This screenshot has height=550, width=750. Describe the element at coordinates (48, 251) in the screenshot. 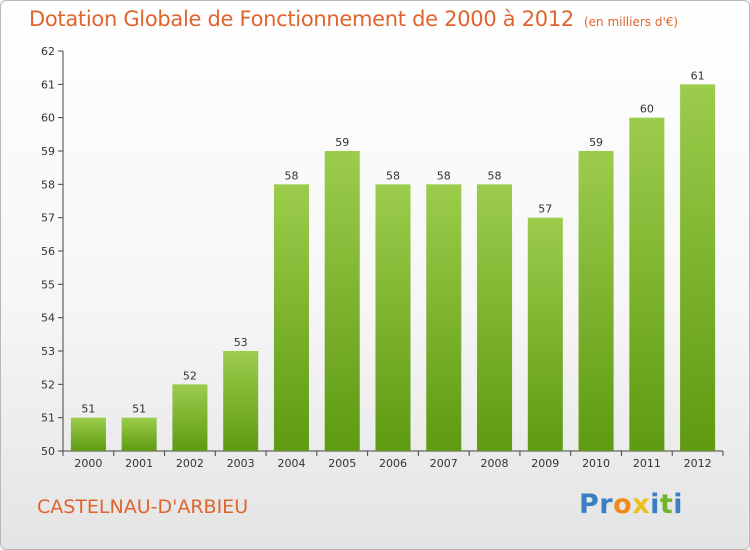

I see `y-tick-label: 56` at that location.